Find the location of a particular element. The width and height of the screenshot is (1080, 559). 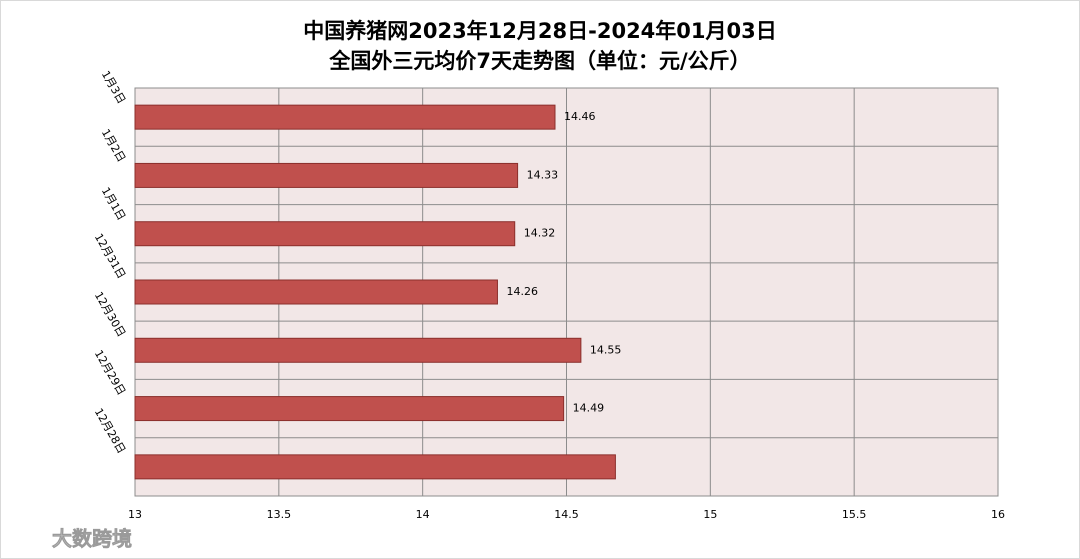

x-tick-label: 16 is located at coordinates (998, 514).